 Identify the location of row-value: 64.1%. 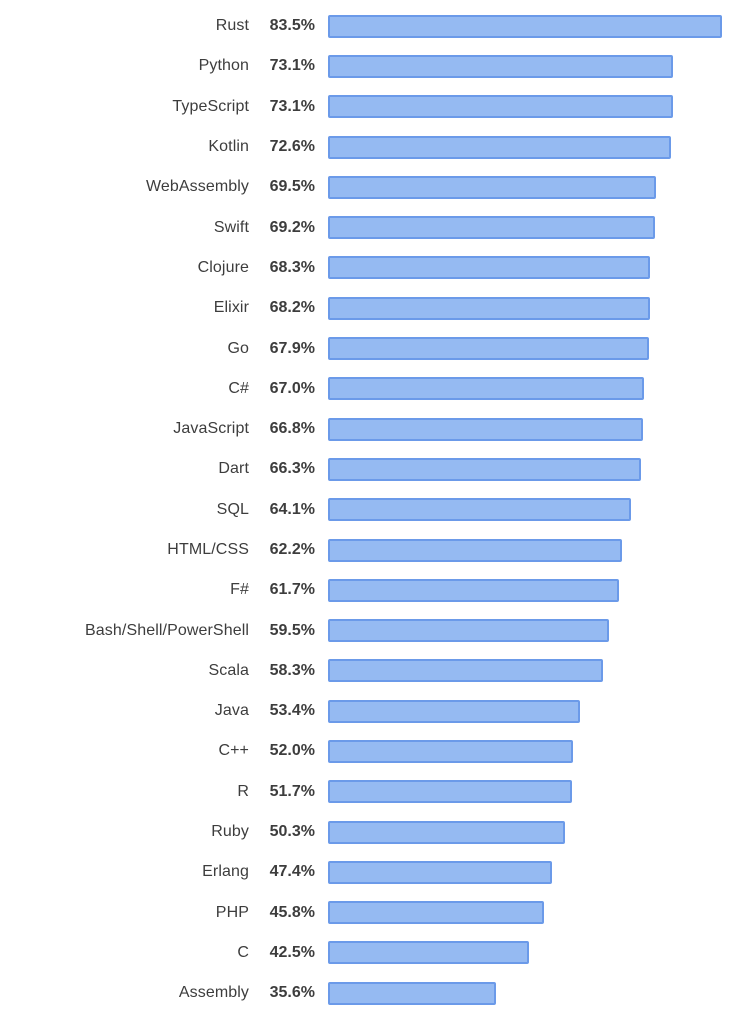
(292, 509).